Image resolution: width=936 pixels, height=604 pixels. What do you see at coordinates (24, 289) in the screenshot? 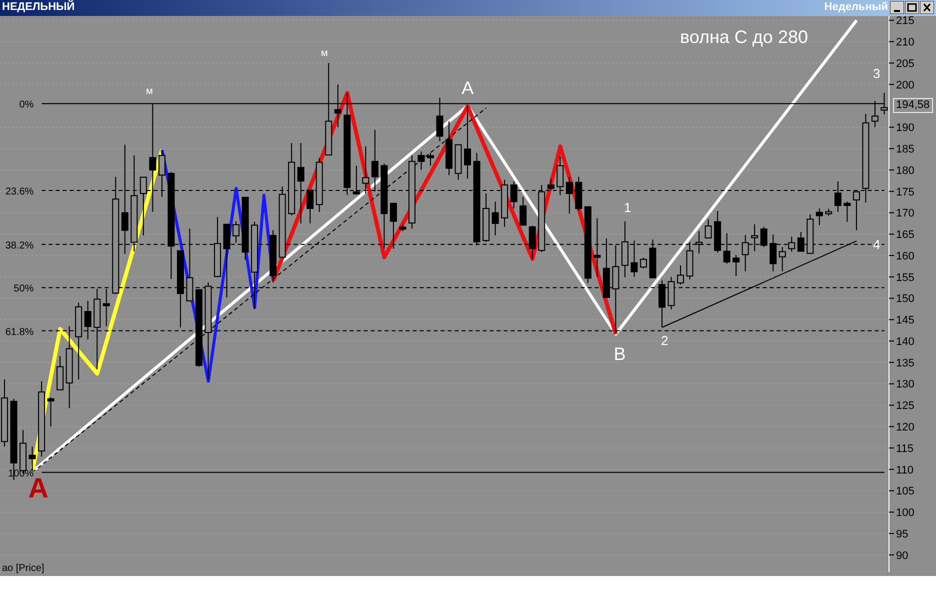
I see `annotation: 50%` at bounding box center [24, 289].